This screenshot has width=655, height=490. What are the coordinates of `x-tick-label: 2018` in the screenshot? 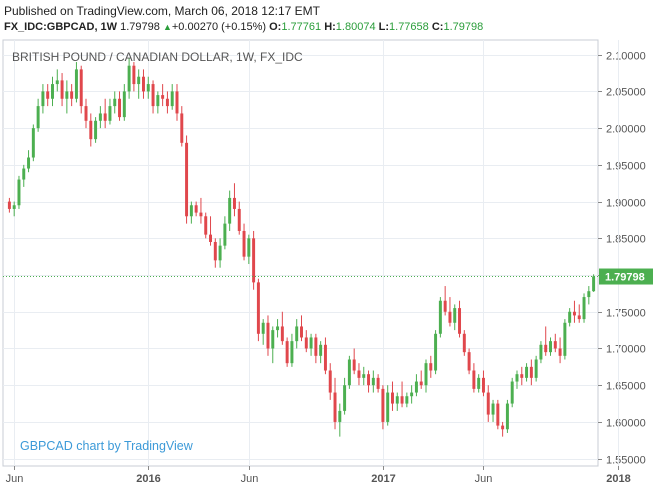 It's located at (618, 479).